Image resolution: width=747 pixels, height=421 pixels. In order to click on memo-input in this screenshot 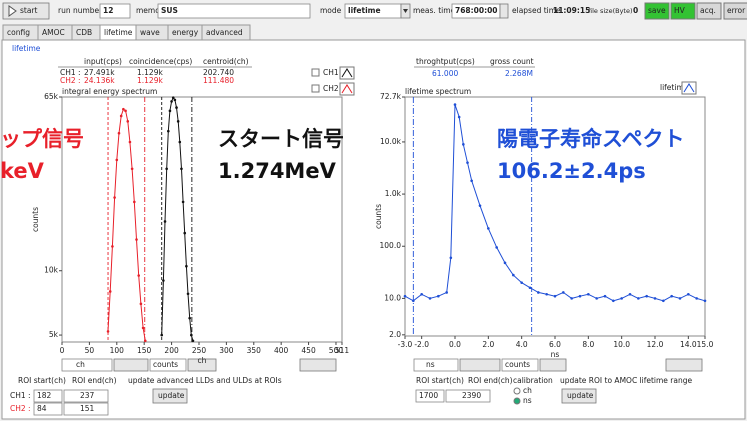, I will do `click(234, 11)`.